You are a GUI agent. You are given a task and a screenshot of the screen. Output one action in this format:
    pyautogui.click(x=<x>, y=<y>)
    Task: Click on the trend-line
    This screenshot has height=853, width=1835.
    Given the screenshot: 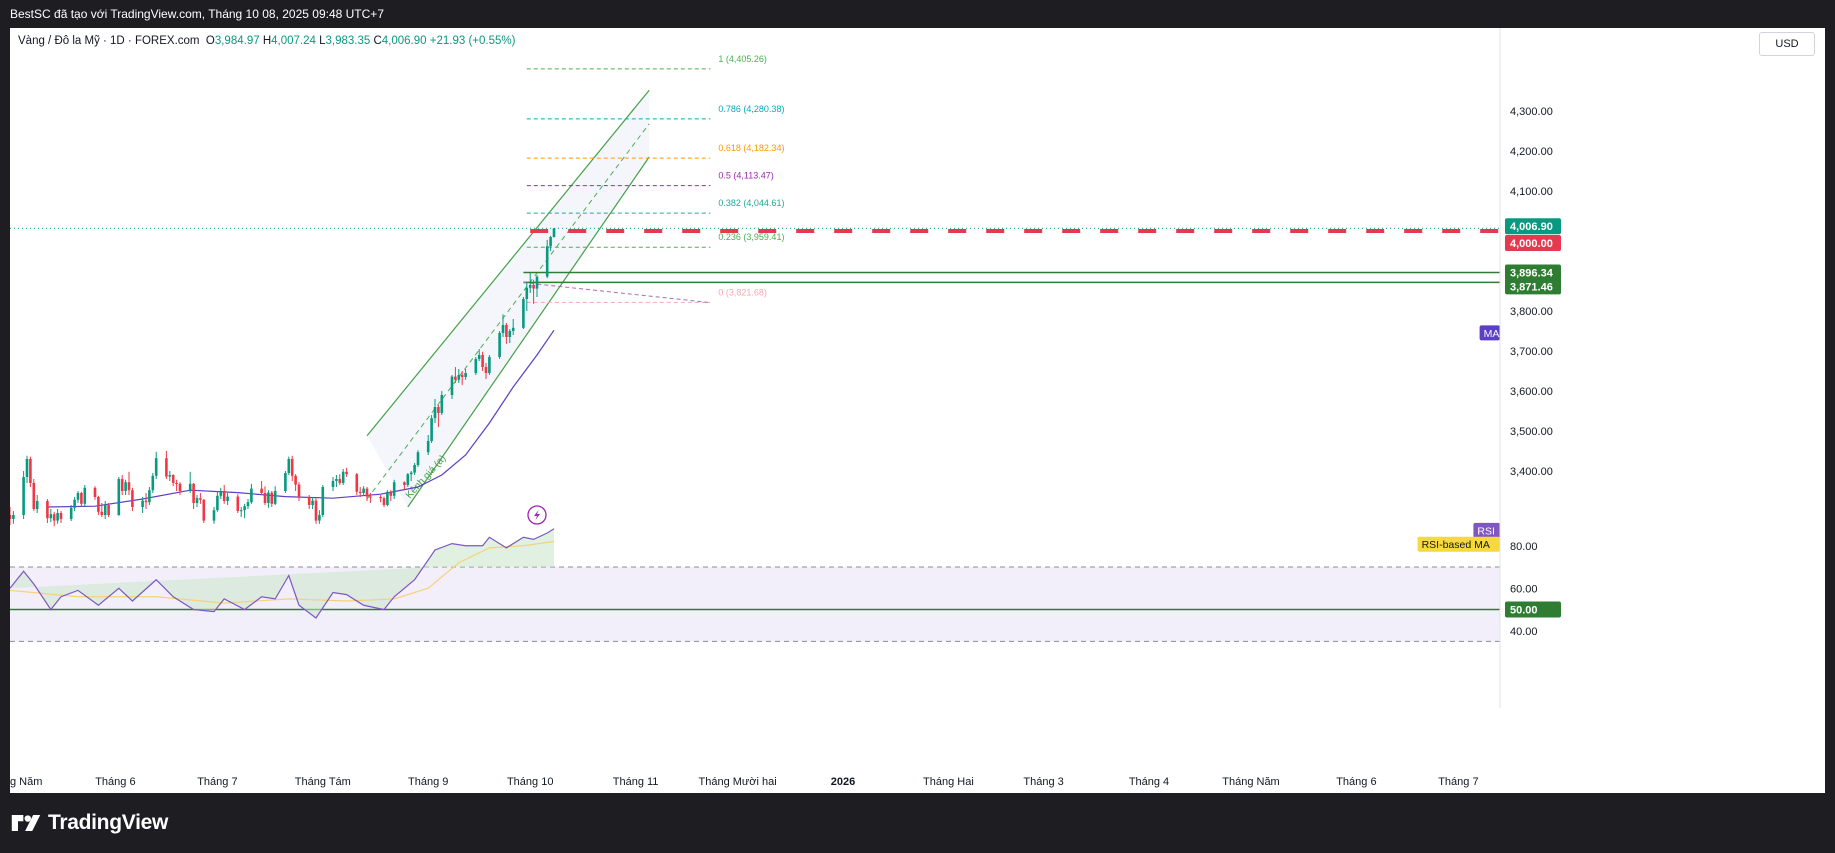 What is the action you would take?
    pyautogui.click(x=617, y=293)
    